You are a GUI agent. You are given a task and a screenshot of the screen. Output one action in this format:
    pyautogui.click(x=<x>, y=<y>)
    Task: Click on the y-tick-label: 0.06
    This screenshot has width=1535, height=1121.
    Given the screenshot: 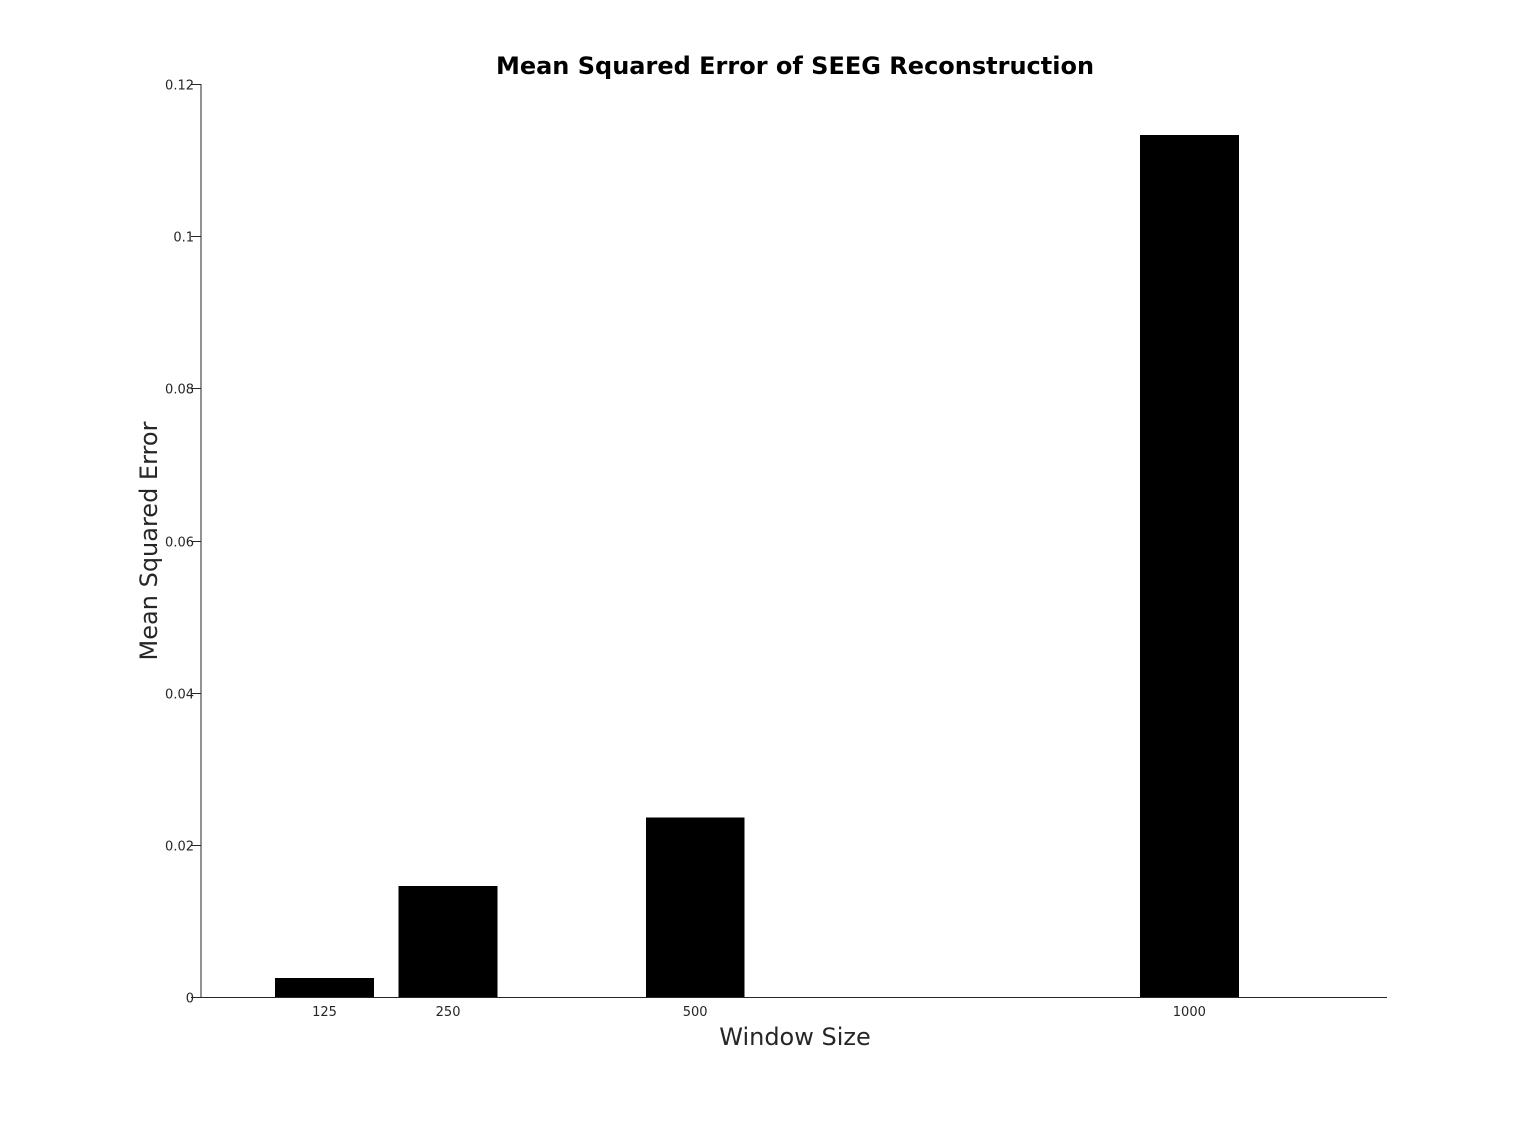 What is the action you would take?
    pyautogui.click(x=179, y=543)
    